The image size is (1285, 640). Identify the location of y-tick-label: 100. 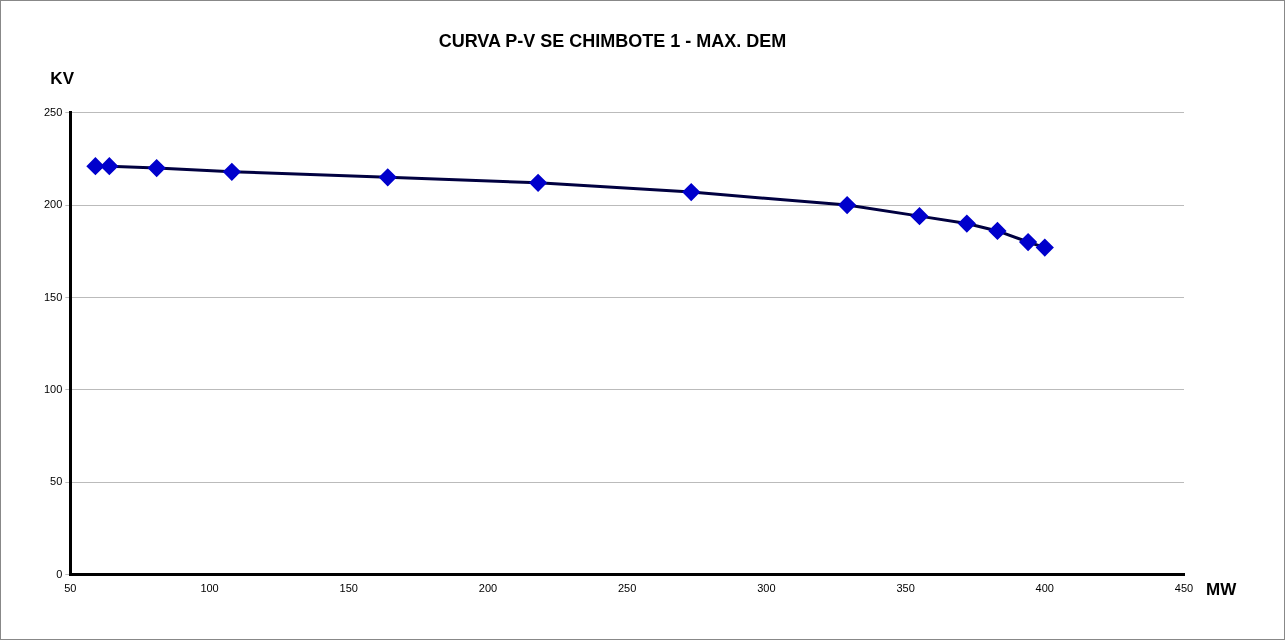
(53, 388).